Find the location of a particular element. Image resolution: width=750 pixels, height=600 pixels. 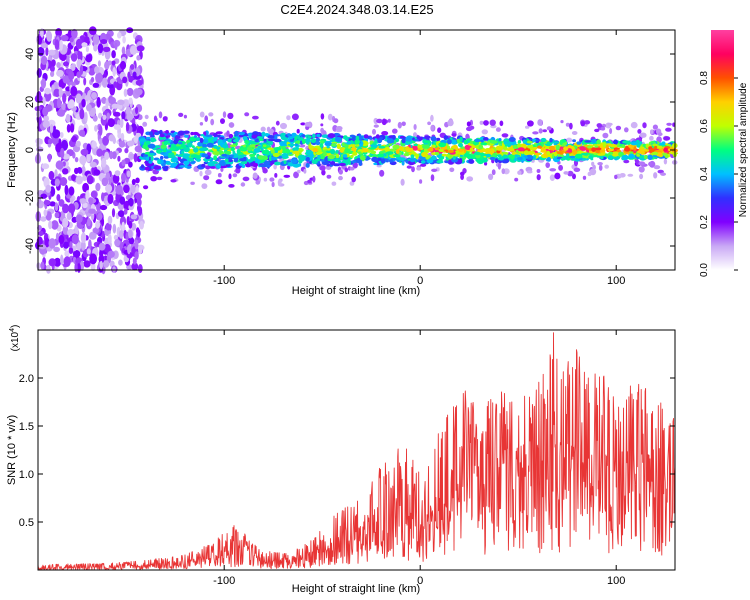

snr-ytick-label: 1.5 is located at coordinates (26, 427).